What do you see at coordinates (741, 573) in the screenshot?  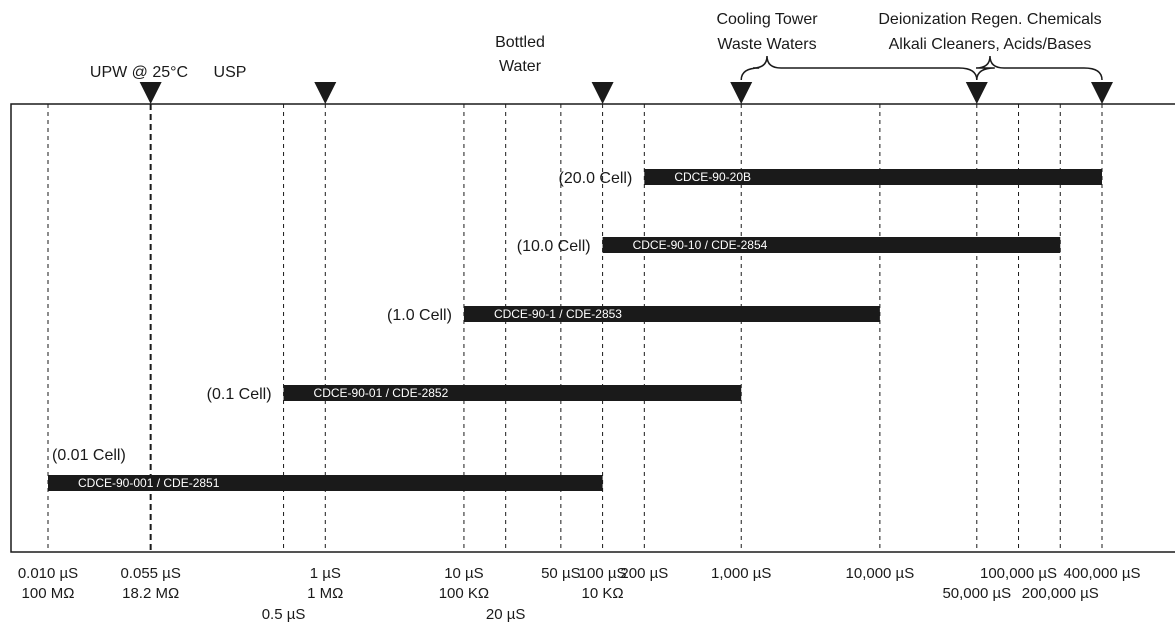 I see `tick-label: 1,000 µS` at bounding box center [741, 573].